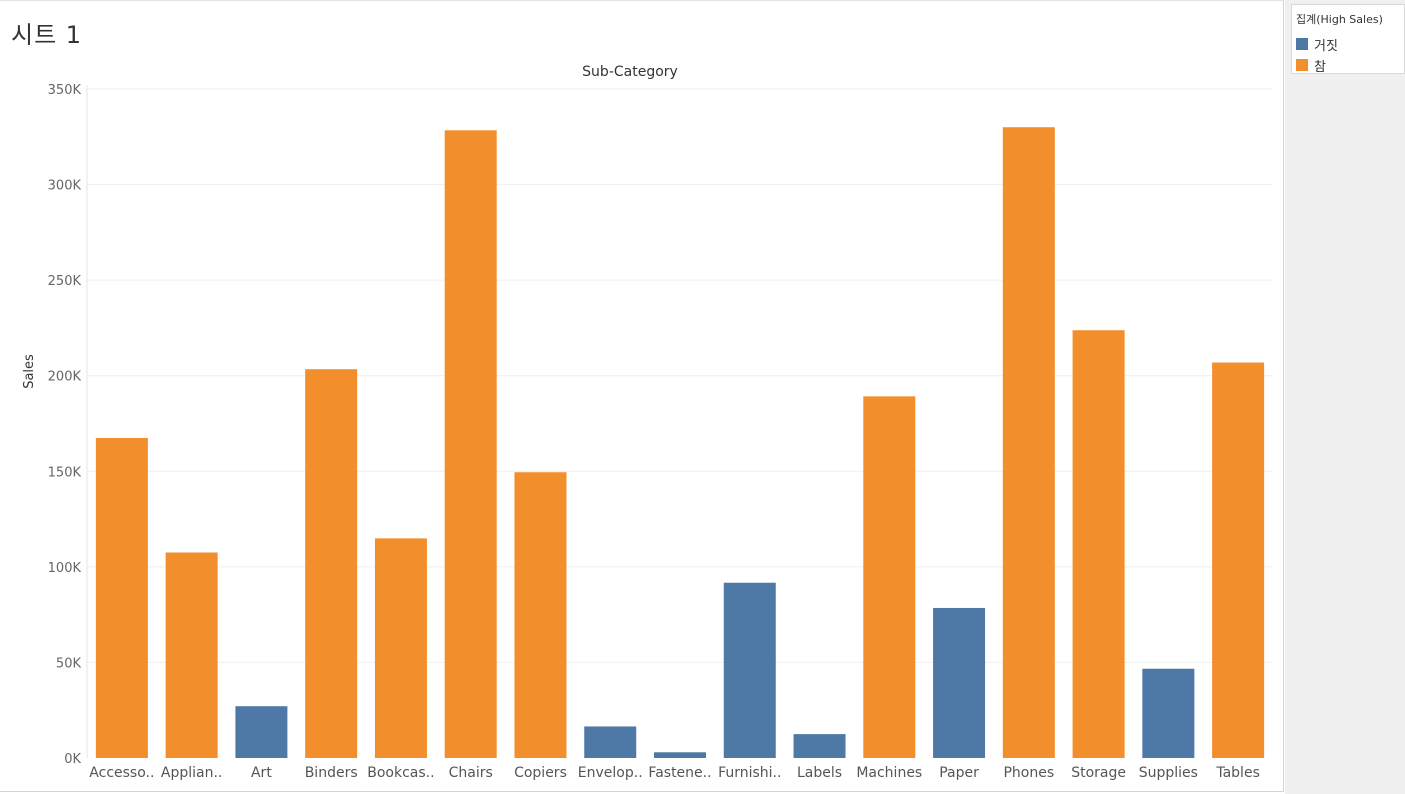  I want to click on chart-header-title: Sub-Category, so click(630, 72).